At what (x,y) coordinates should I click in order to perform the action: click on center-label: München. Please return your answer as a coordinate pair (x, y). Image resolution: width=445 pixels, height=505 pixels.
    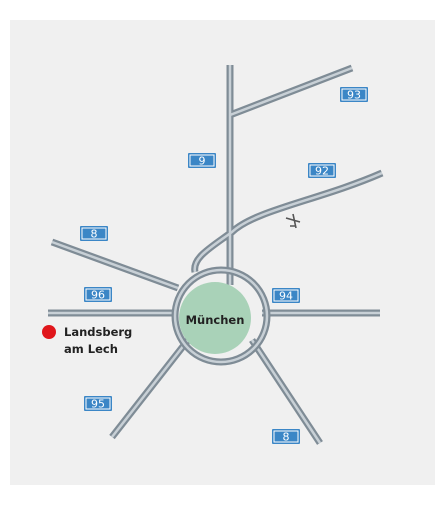
    Looking at the image, I should click on (215, 320).